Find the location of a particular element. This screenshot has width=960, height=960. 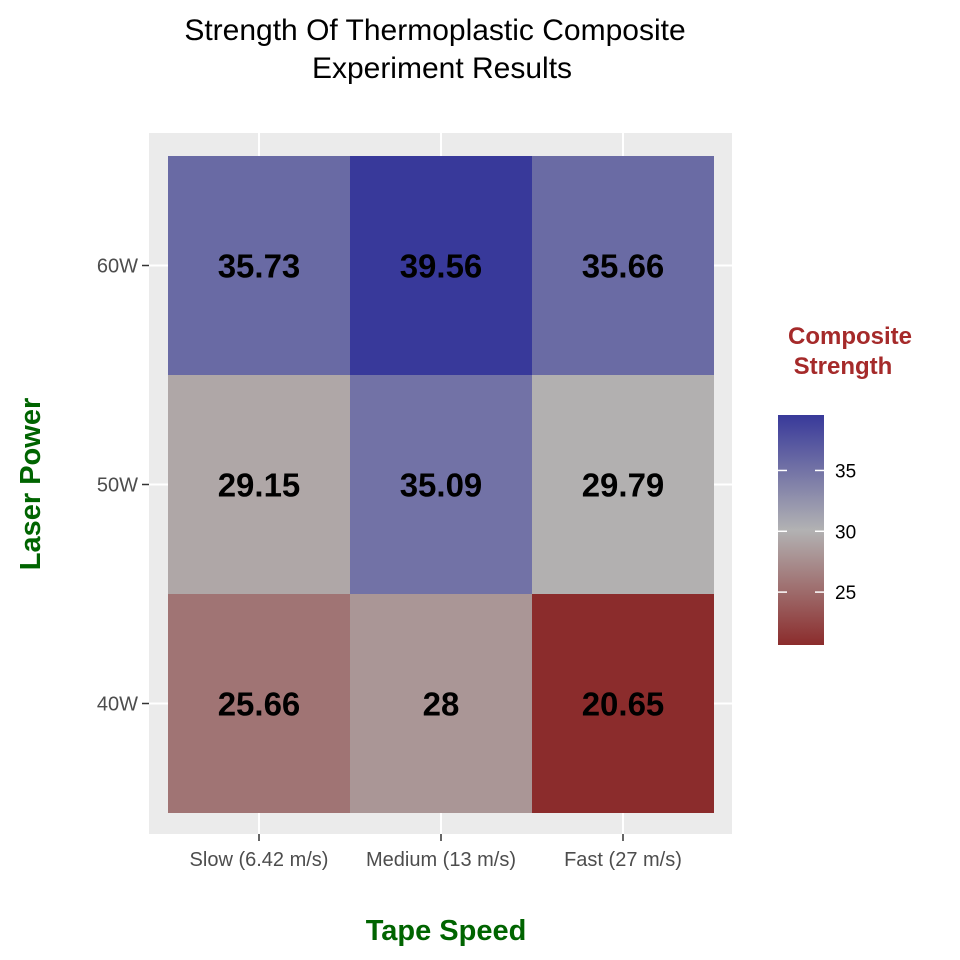

y-axis: 40W 50W 60W is located at coordinates (123, 486).